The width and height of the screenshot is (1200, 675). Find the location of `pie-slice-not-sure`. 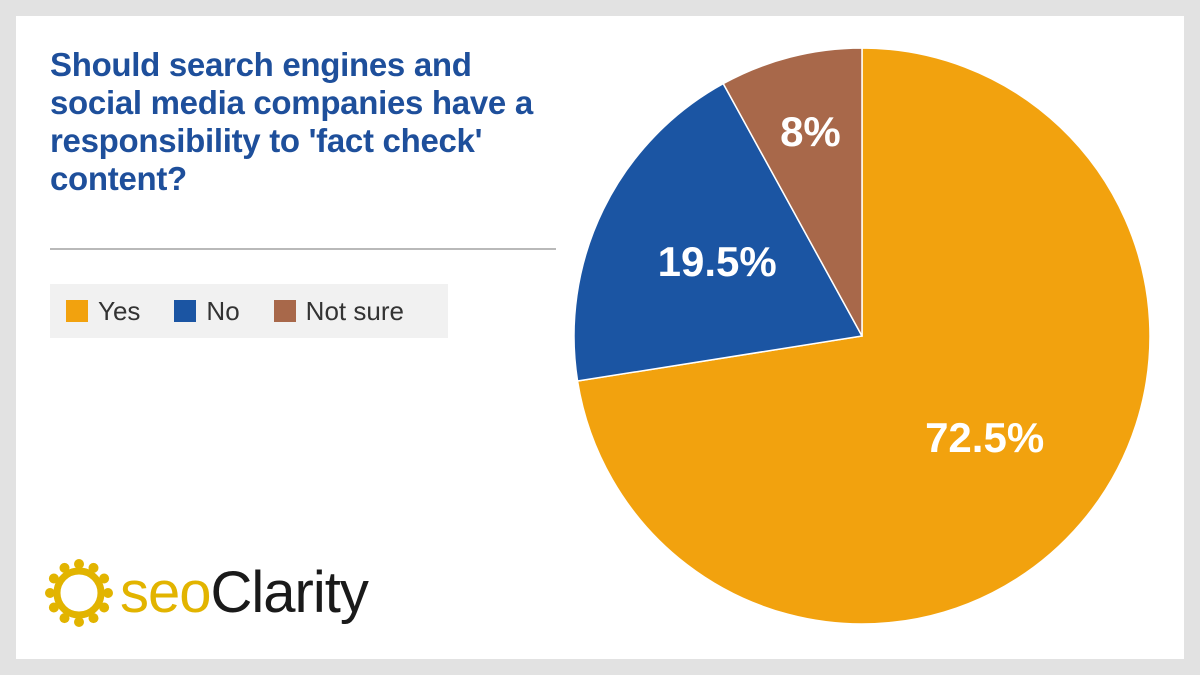

pie-slice-not-sure is located at coordinates (792, 192).